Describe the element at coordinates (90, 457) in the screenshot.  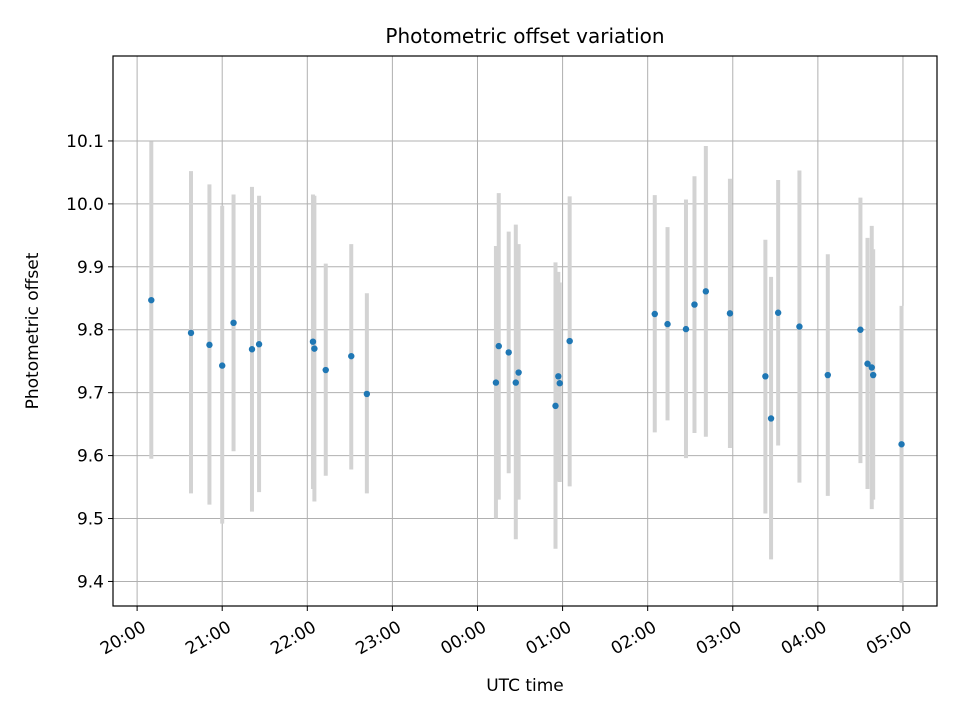
I see `y-tick-label: 9.6` at that location.